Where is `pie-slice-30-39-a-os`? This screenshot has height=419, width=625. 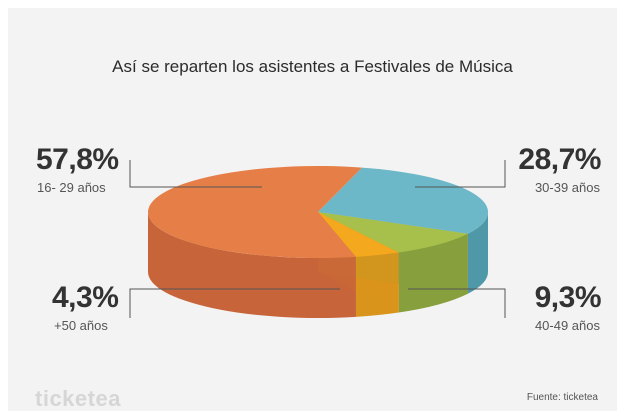 pie-slice-30-39-a-os is located at coordinates (403, 200).